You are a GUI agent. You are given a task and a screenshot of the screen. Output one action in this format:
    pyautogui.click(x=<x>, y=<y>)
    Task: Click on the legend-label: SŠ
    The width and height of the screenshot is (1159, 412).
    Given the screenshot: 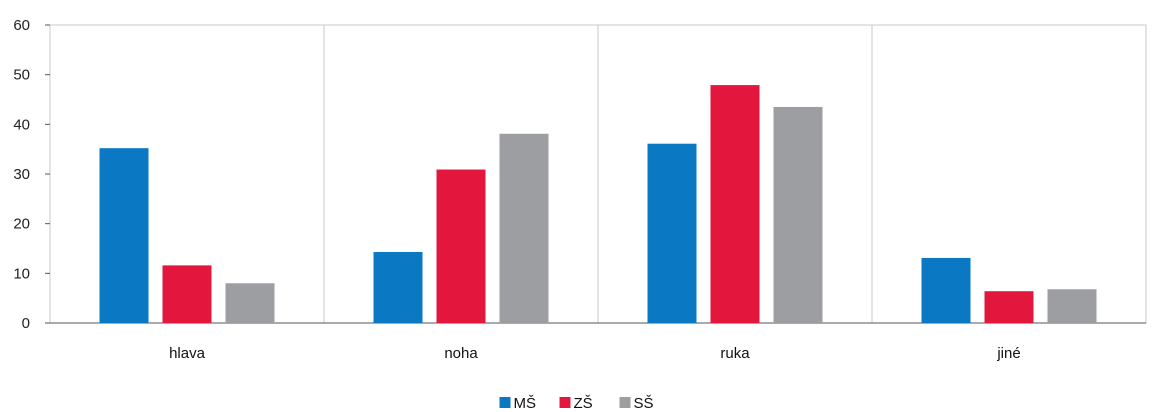 What is the action you would take?
    pyautogui.click(x=644, y=403)
    